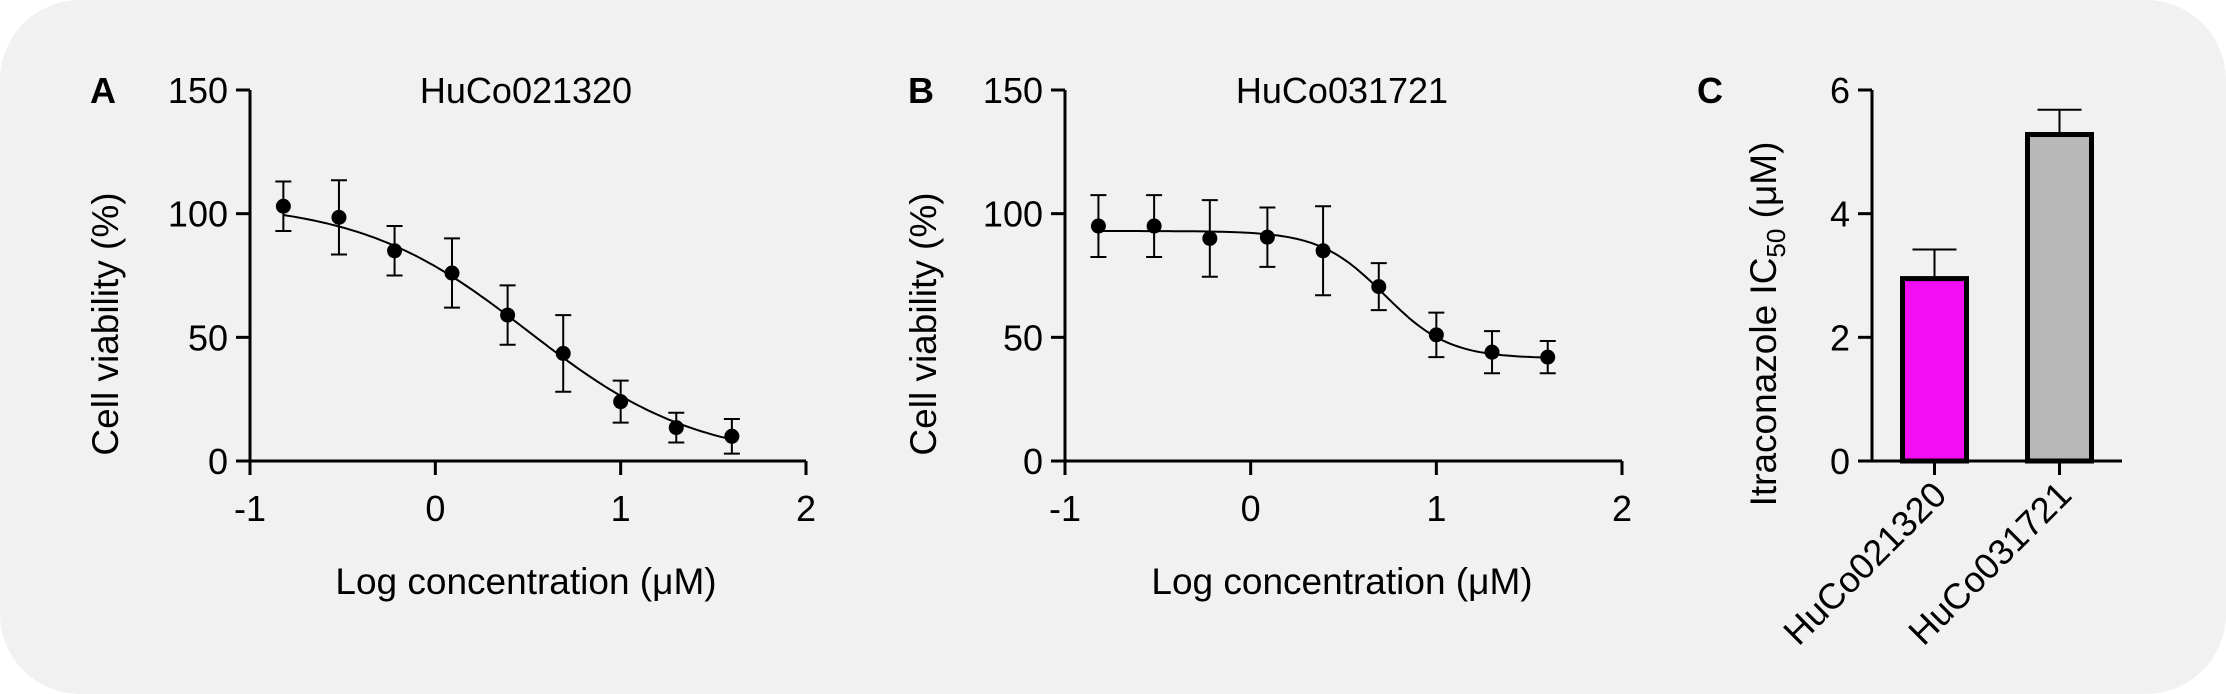 This screenshot has height=694, width=2226. I want to click on panel-a-x-axis-title: Log concentration (μM), so click(525, 581).